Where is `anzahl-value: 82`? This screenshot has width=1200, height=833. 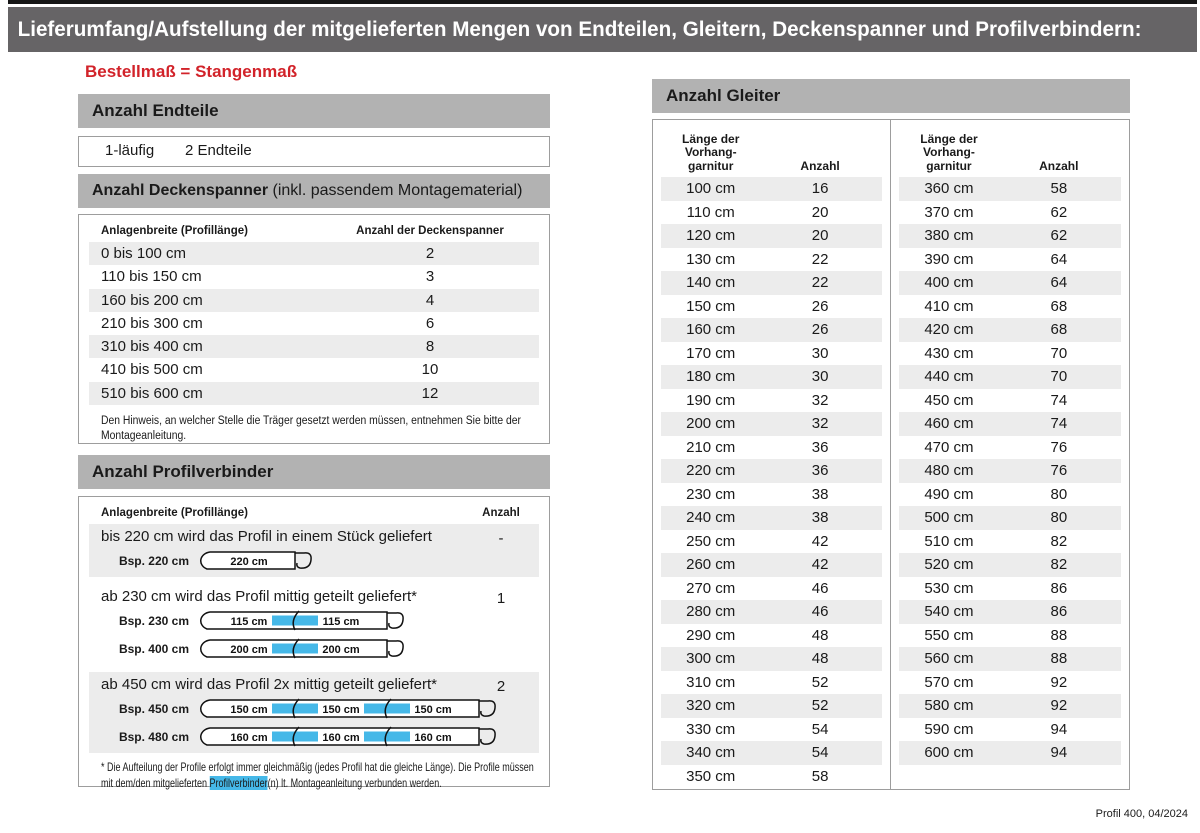
anzahl-value: 82 is located at coordinates (1059, 541).